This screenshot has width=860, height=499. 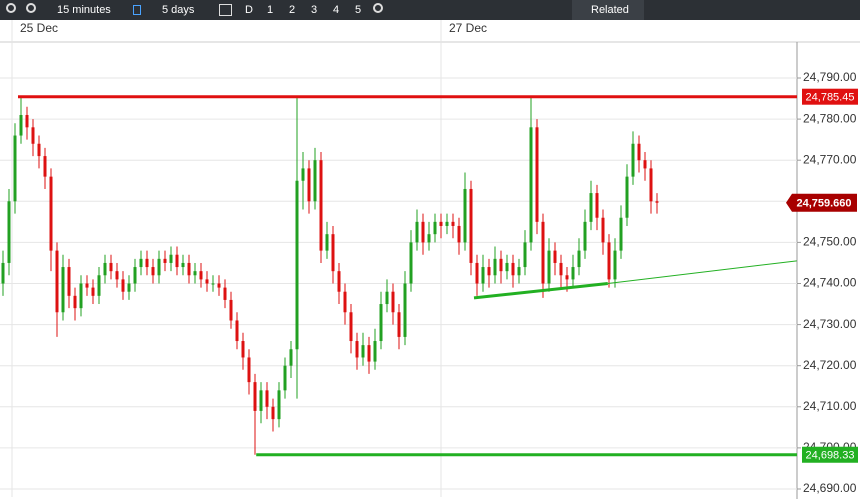 What do you see at coordinates (830, 488) in the screenshot?
I see `y-tick-label: 24,690.00` at bounding box center [830, 488].